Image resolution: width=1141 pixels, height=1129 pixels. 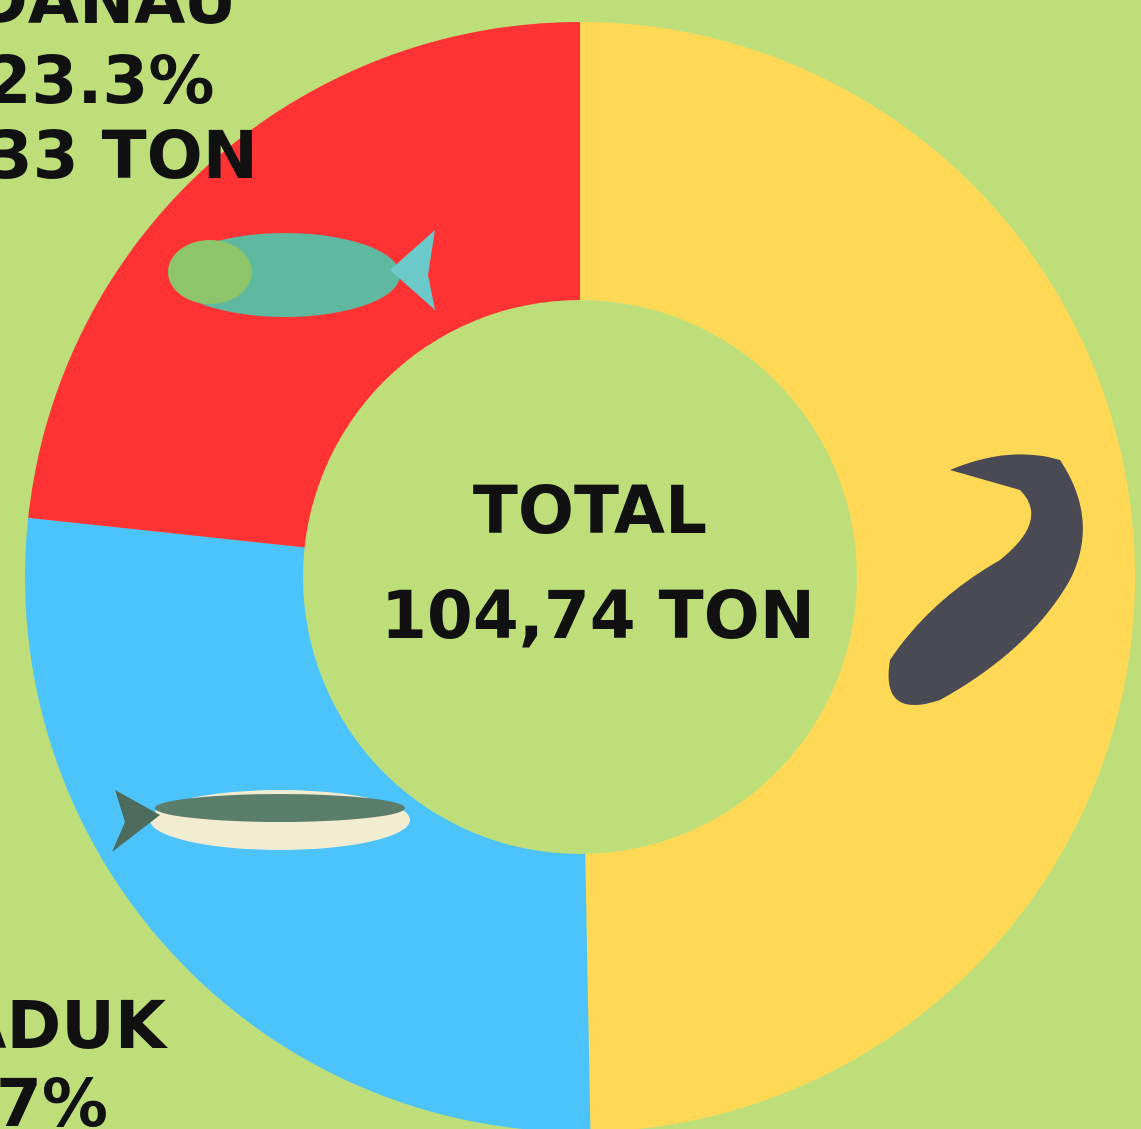 What do you see at coordinates (985, 579) in the screenshot?
I see `catfish-icon` at bounding box center [985, 579].